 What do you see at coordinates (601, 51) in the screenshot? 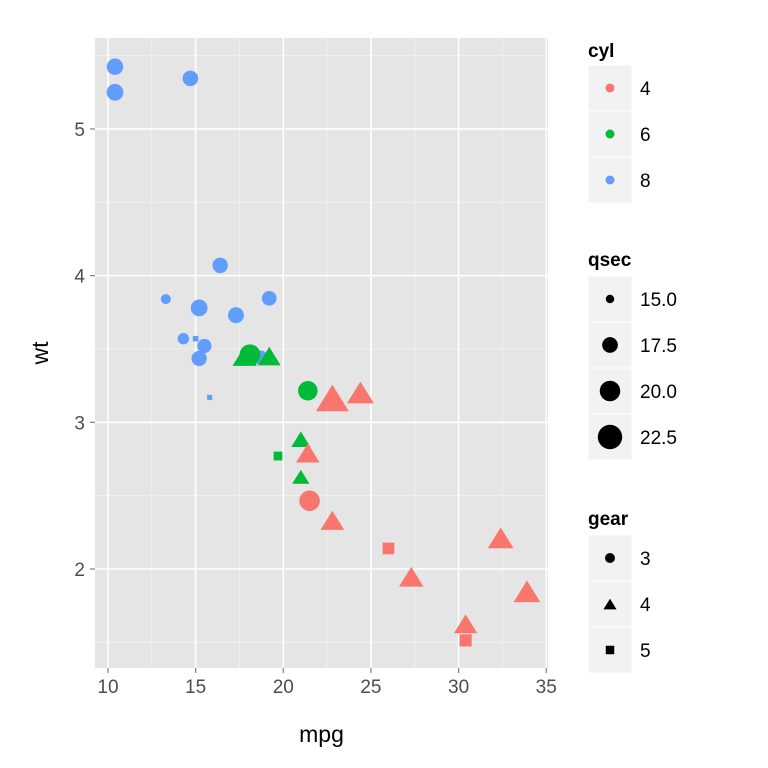
I see `legend-title-cyl: cyl` at bounding box center [601, 51].